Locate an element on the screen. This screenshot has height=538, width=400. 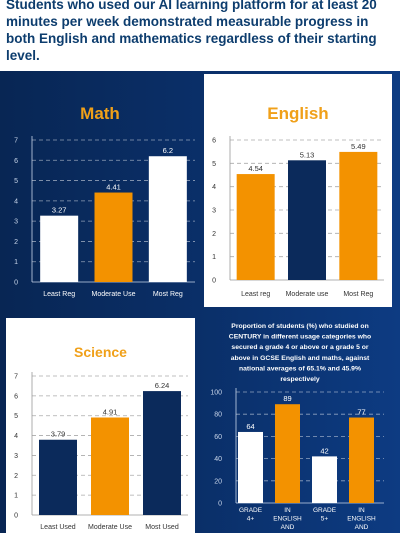
y-tick-label: 100 is located at coordinates (216, 393).